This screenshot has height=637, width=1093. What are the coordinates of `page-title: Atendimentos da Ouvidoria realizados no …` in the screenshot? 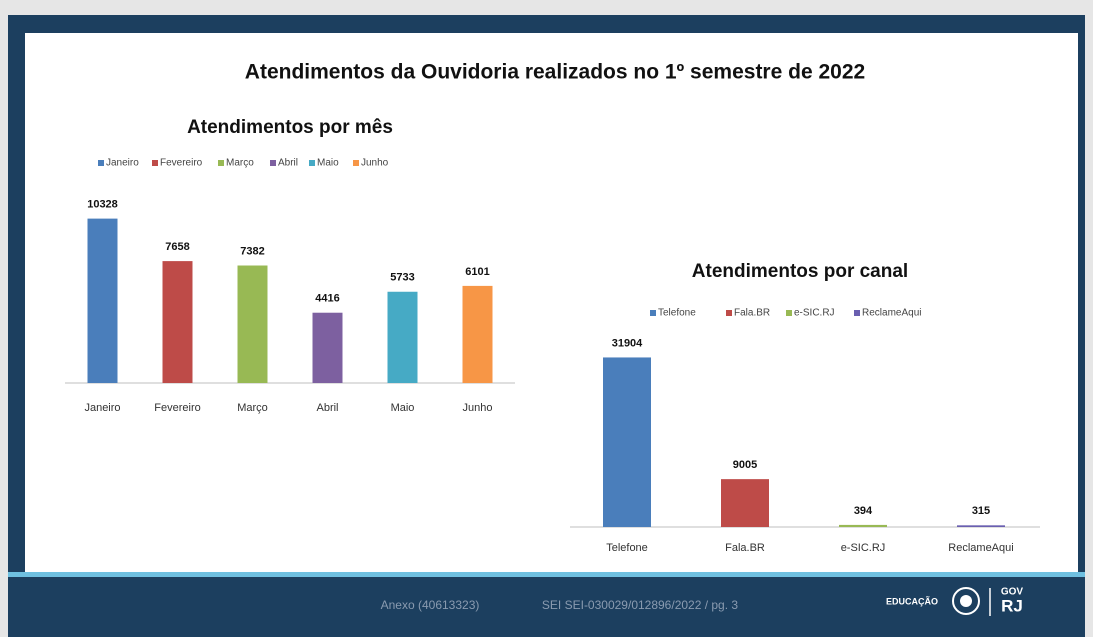 It's located at (555, 72).